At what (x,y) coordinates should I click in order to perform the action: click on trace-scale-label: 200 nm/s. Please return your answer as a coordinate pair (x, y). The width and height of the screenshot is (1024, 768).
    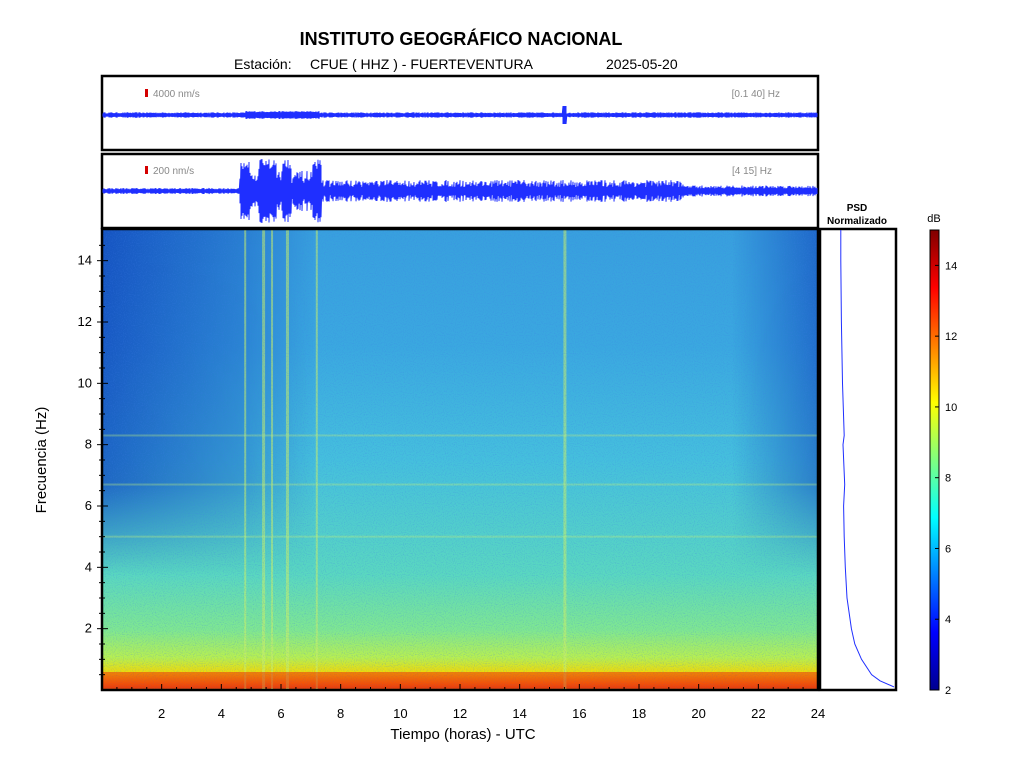
    Looking at the image, I should click on (173, 171).